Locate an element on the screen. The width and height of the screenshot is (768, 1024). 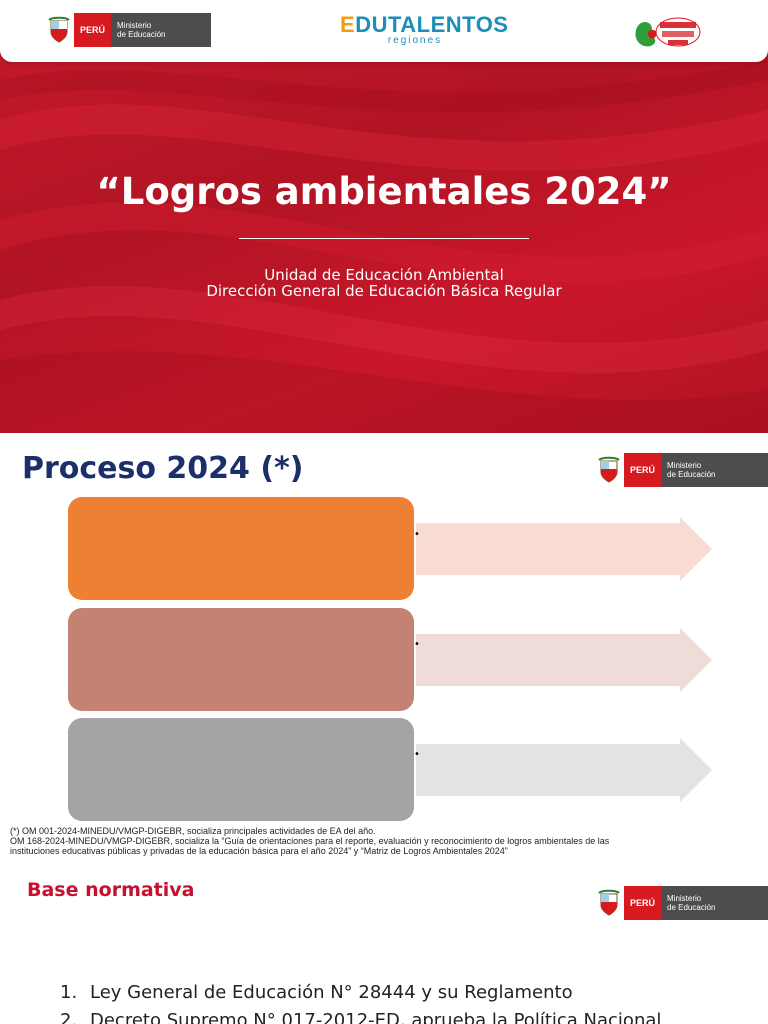
edutalentos-logo: EDUTALENTOS regiones is located at coordinates (424, 29).